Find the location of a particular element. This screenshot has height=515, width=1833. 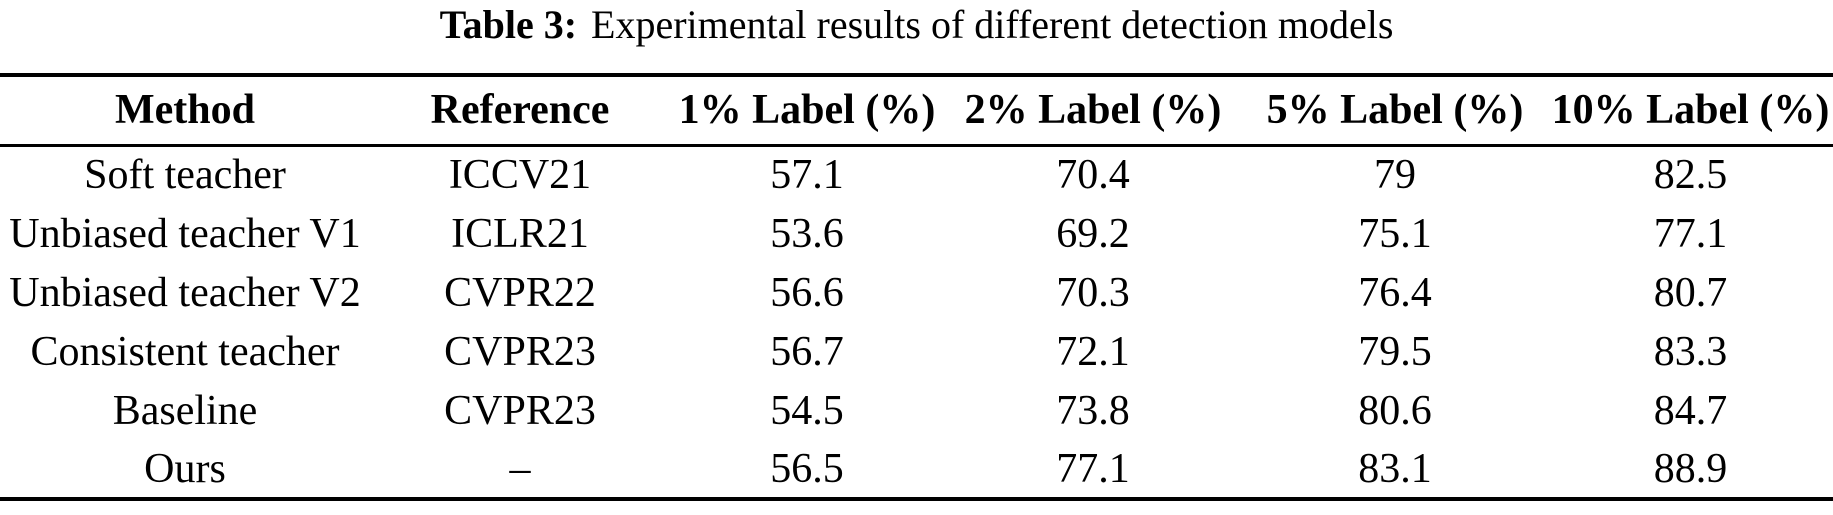

value-cell: 80.7 is located at coordinates (1690, 292).